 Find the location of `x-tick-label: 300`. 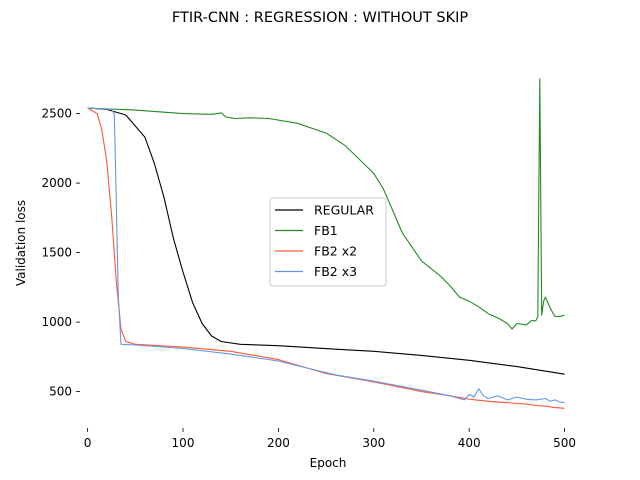

x-tick-label: 300 is located at coordinates (373, 443).